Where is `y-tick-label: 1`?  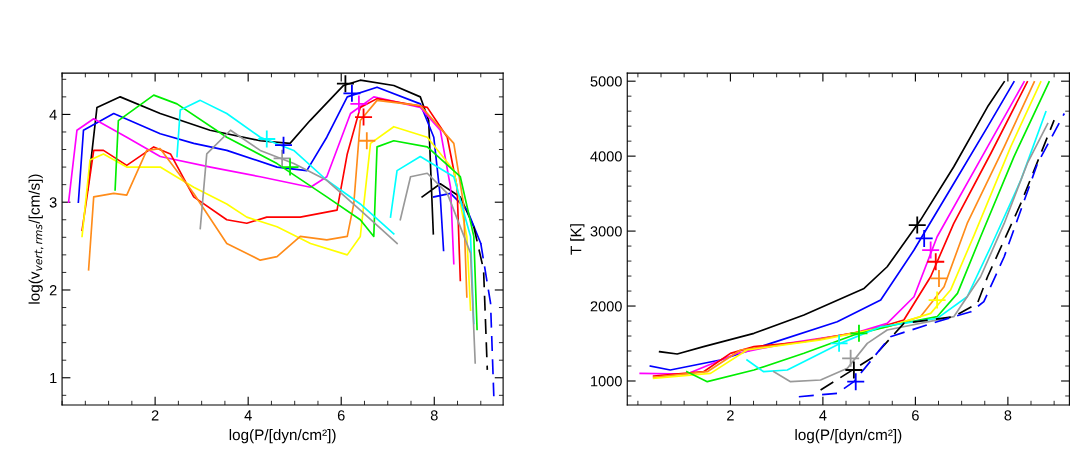
y-tick-label: 1 is located at coordinates (53, 378).